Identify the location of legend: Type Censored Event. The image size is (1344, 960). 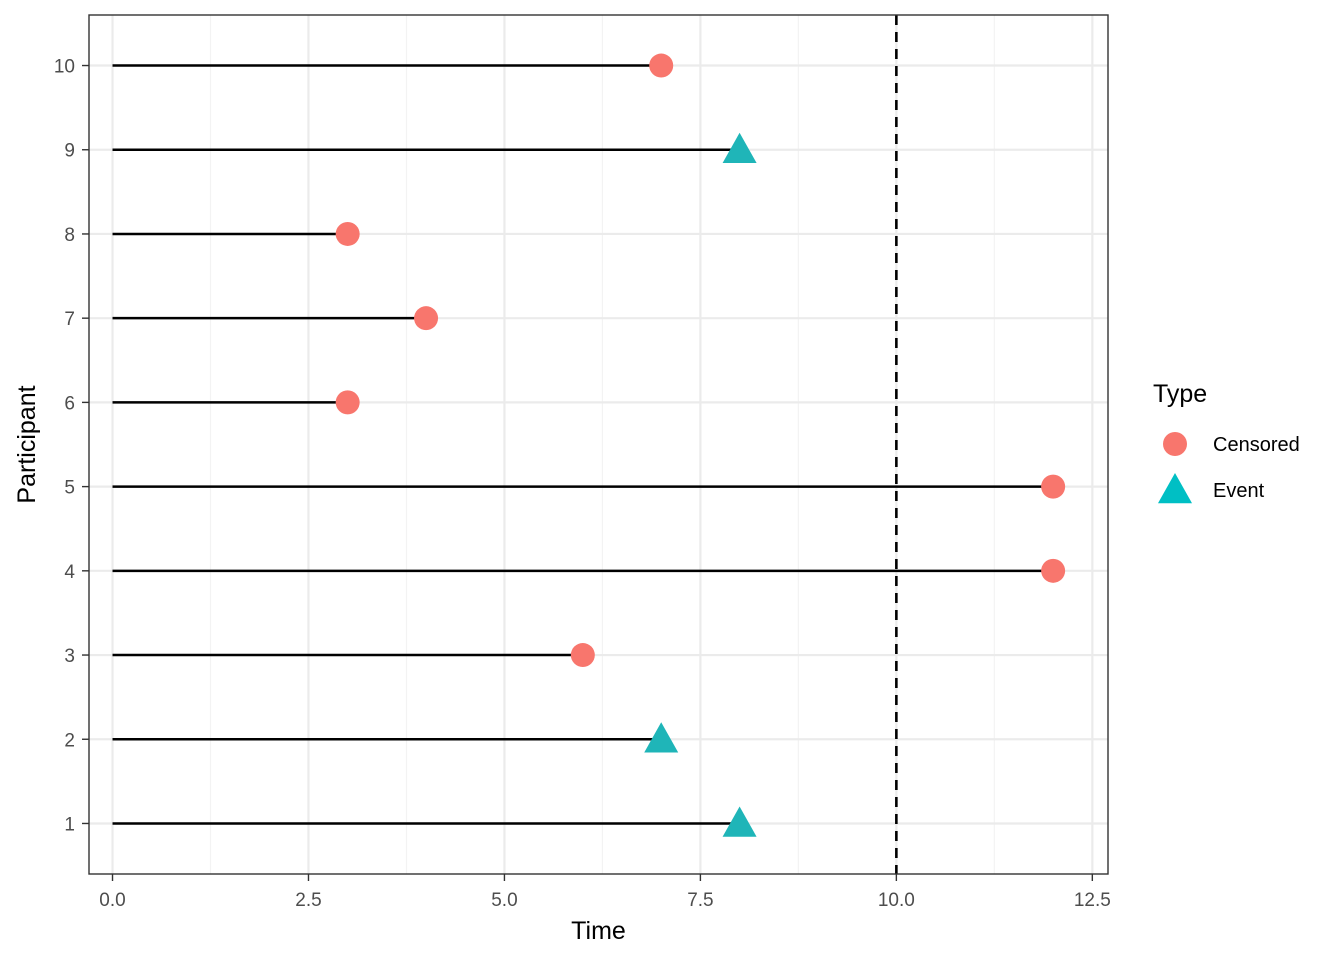
(1226, 442).